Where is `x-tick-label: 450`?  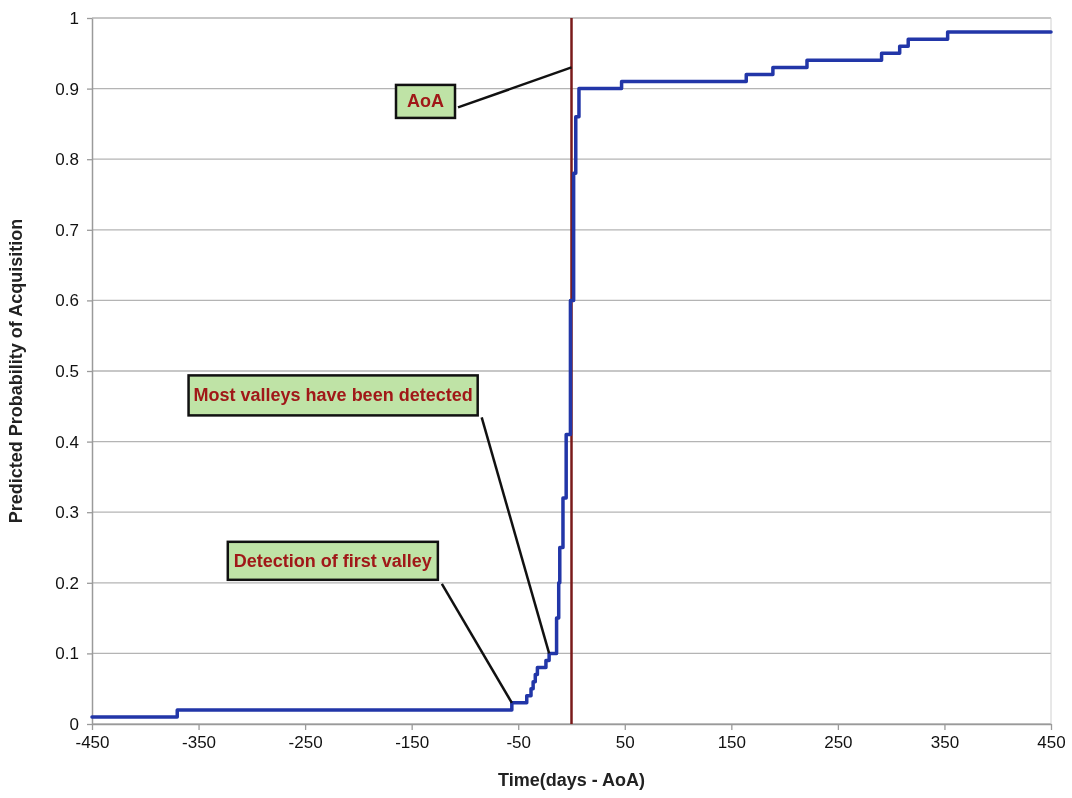
x-tick-label: 450 is located at coordinates (1051, 743).